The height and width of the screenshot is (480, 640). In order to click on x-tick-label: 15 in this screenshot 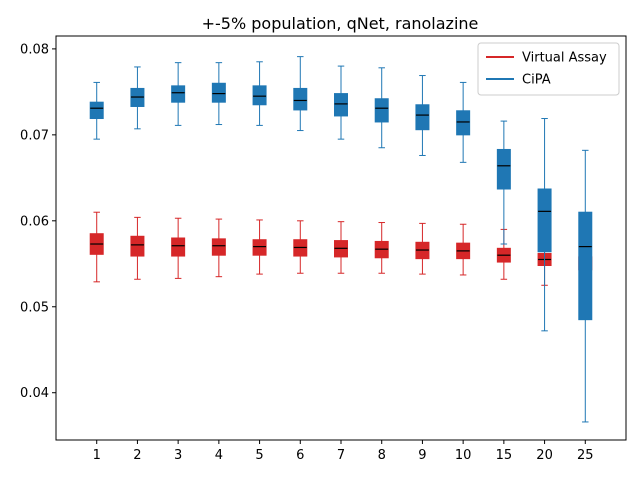, I will do `click(504, 455)`.